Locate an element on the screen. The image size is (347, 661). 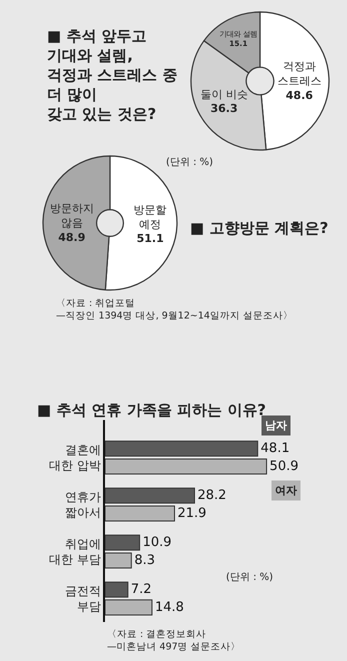
annotation: (단위 : %) is located at coordinates (250, 577).